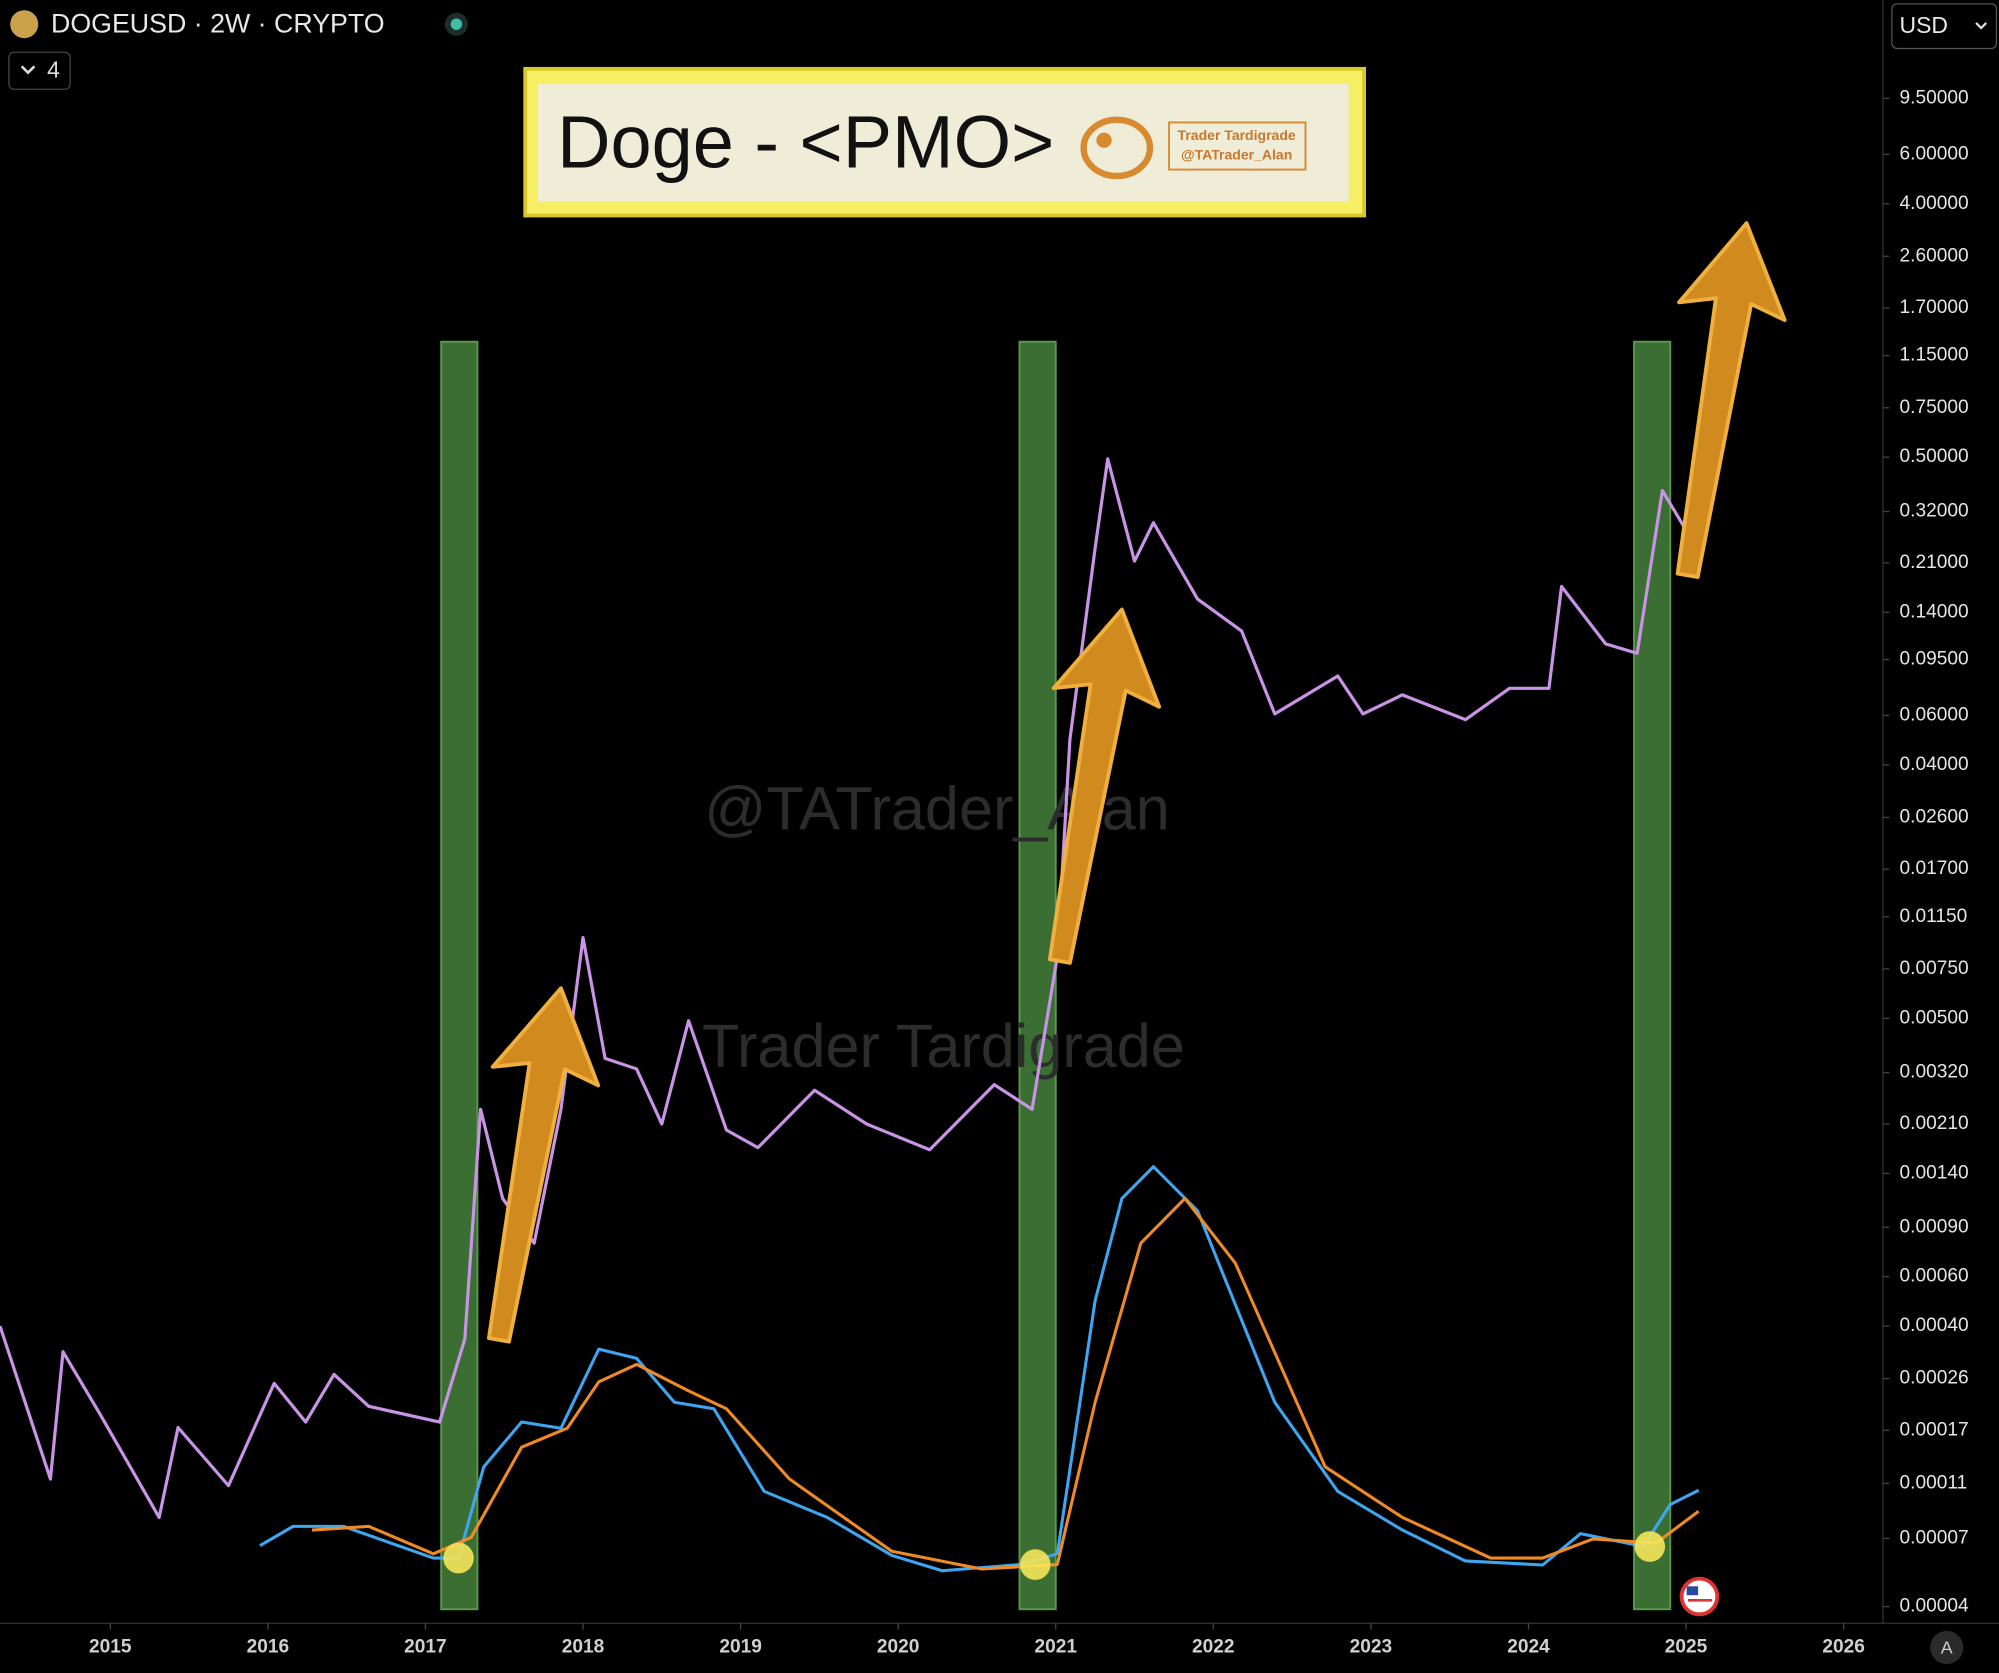 The width and height of the screenshot is (1999, 1673). I want to click on auto-scale-button, so click(1947, 1647).